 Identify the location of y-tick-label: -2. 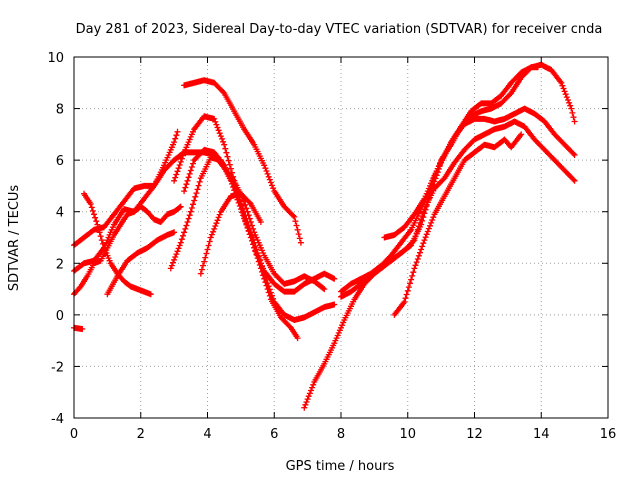
(57, 367).